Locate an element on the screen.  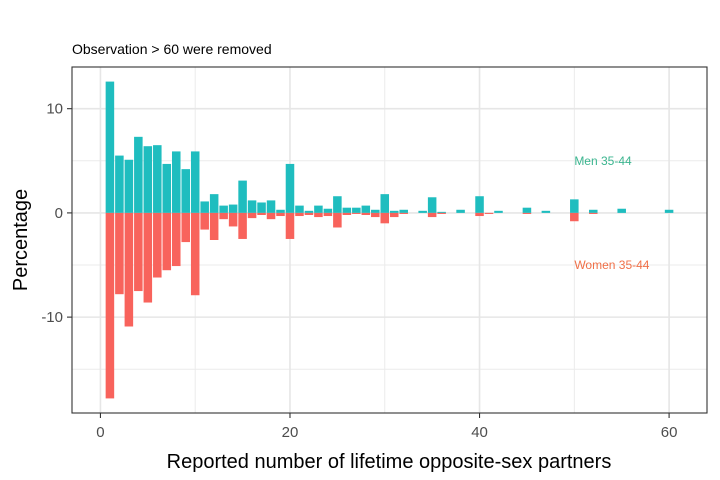
x-tick-label: 40 is located at coordinates (479, 432).